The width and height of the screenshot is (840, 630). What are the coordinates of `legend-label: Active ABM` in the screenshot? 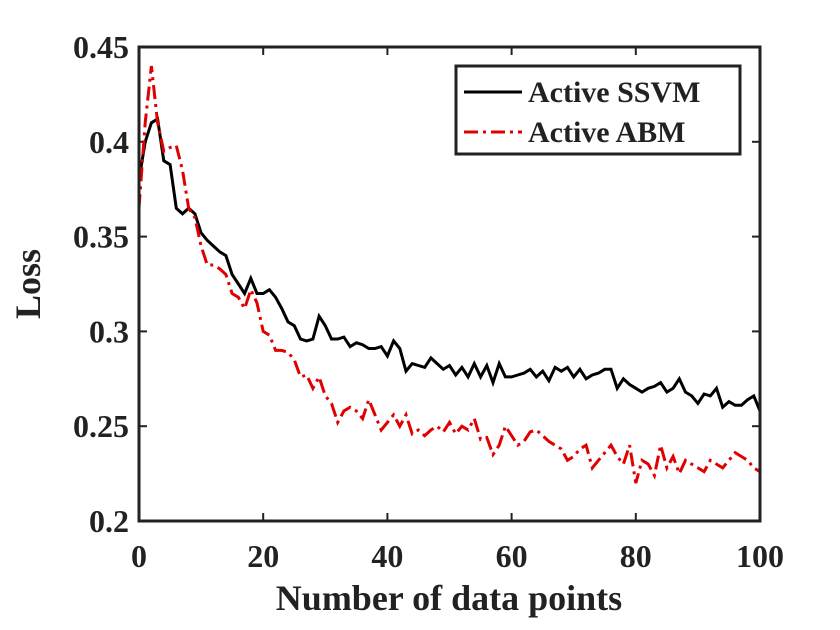 It's located at (606, 132).